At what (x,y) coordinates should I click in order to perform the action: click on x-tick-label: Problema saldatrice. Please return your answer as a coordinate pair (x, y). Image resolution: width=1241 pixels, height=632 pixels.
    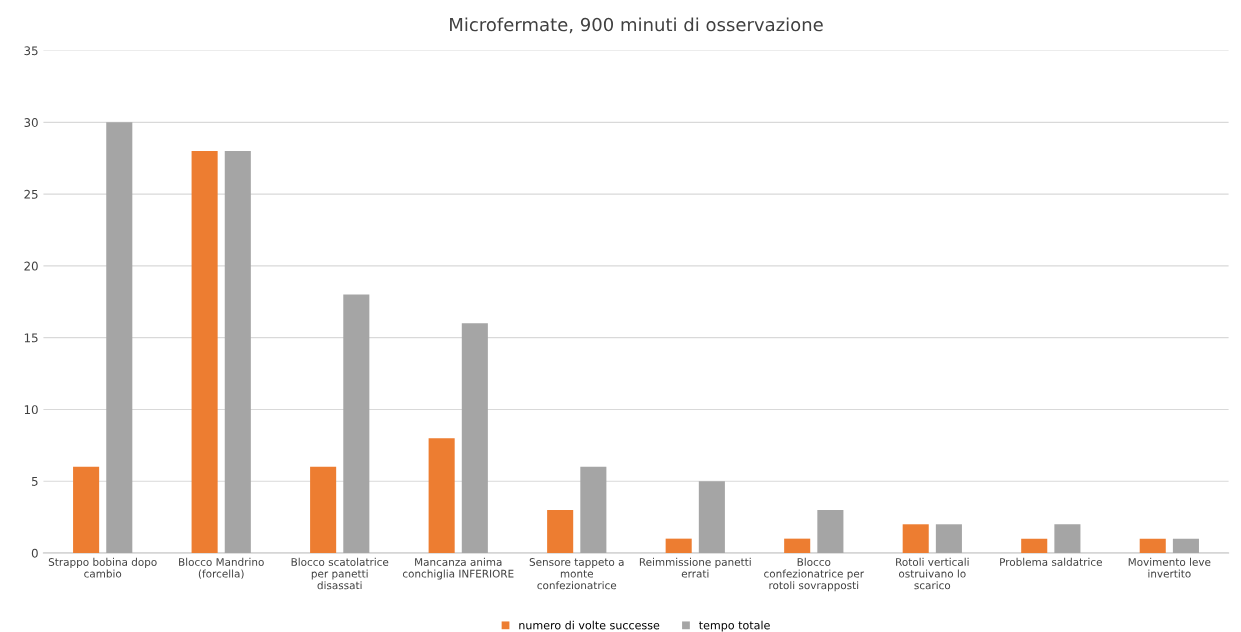
    Looking at the image, I should click on (1051, 561).